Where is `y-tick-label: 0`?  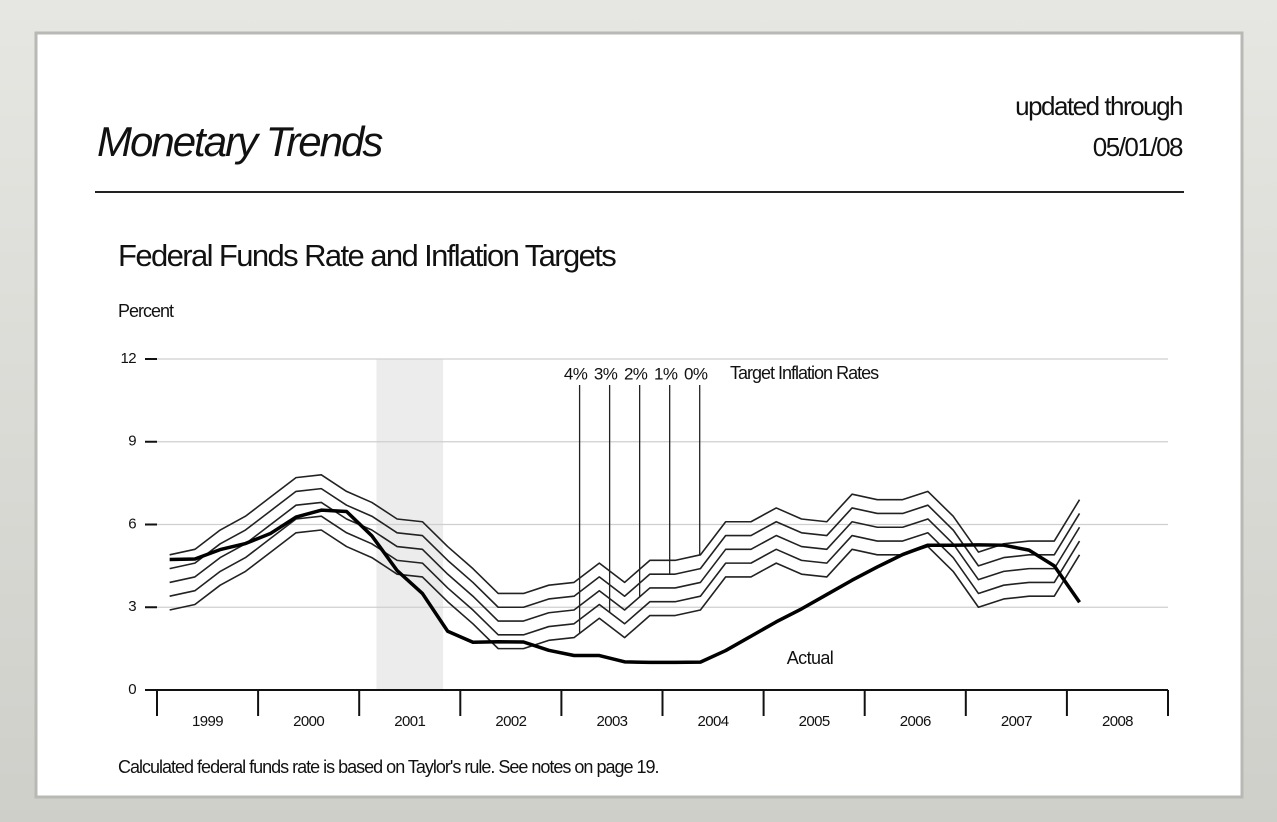
y-tick-label: 0 is located at coordinates (132, 689).